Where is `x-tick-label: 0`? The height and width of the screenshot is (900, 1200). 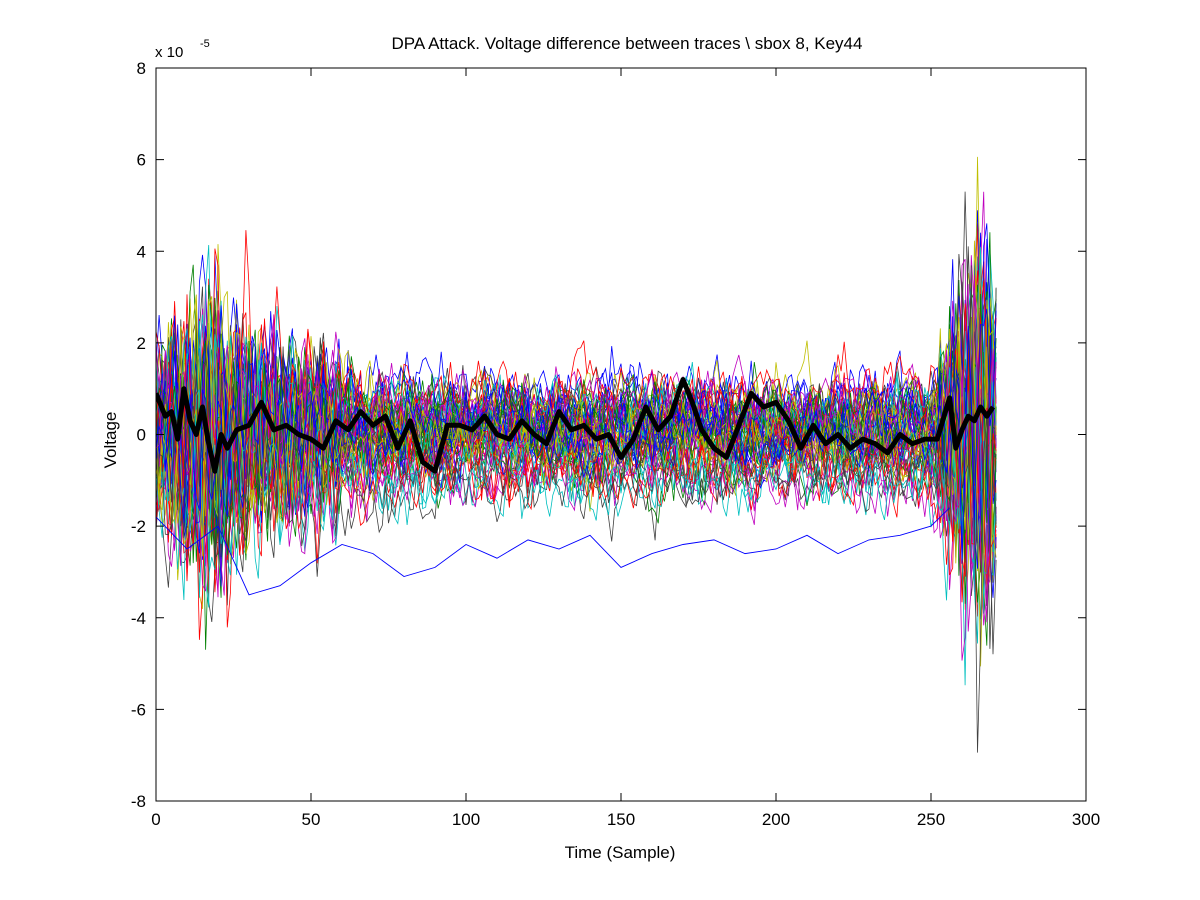
x-tick-label: 0 is located at coordinates (155, 819).